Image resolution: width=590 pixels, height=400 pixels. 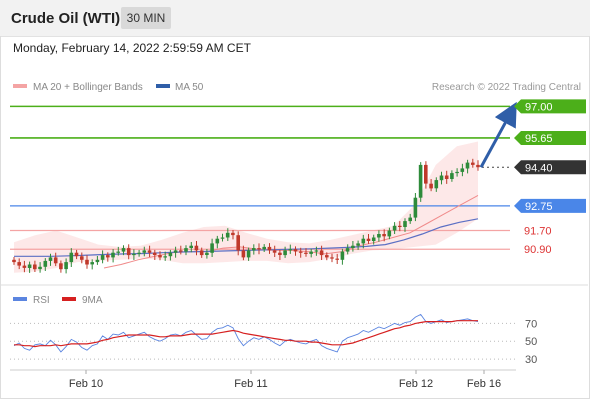 What do you see at coordinates (69, 299) in the screenshot?
I see `legend-9ma-swatch` at bounding box center [69, 299].